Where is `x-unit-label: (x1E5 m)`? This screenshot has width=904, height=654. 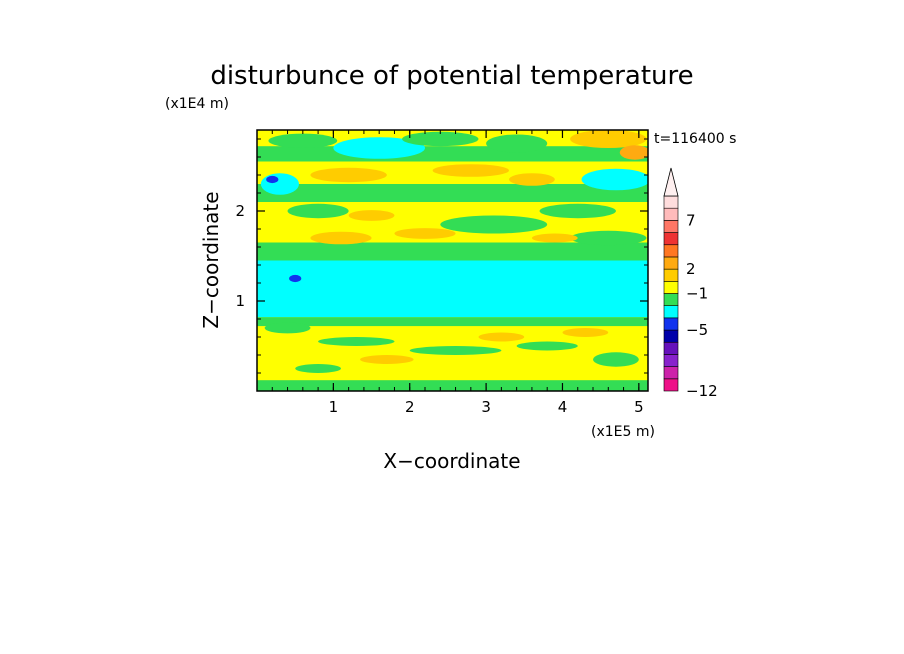
x-unit-label: (x1E5 m) is located at coordinates (623, 432).